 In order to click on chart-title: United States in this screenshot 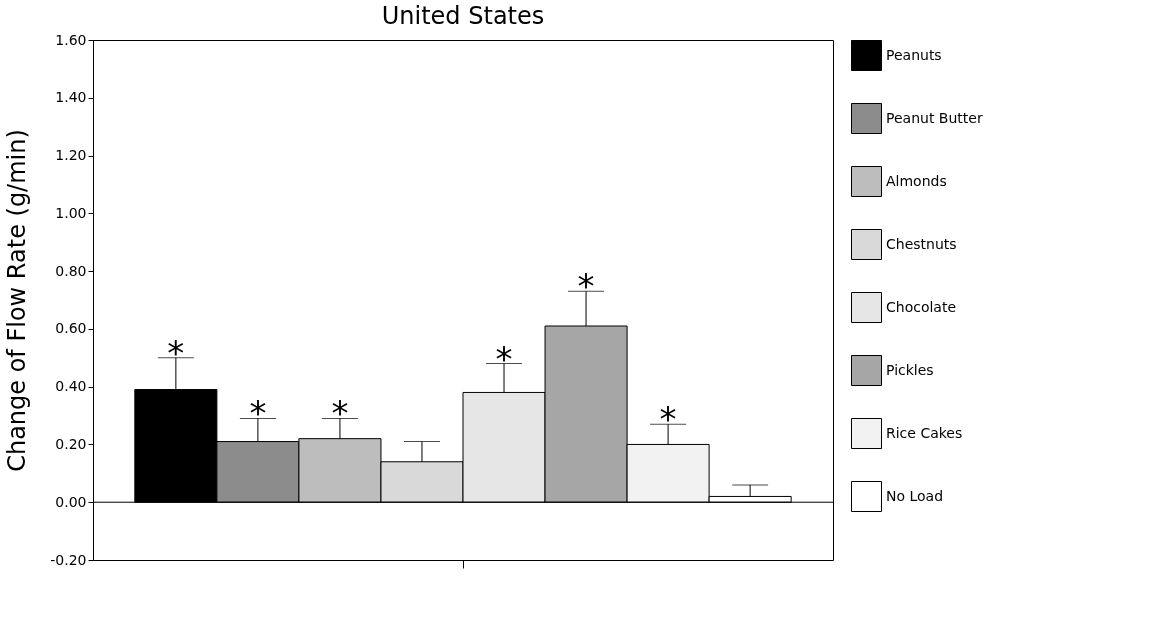, I will do `click(463, 16)`.